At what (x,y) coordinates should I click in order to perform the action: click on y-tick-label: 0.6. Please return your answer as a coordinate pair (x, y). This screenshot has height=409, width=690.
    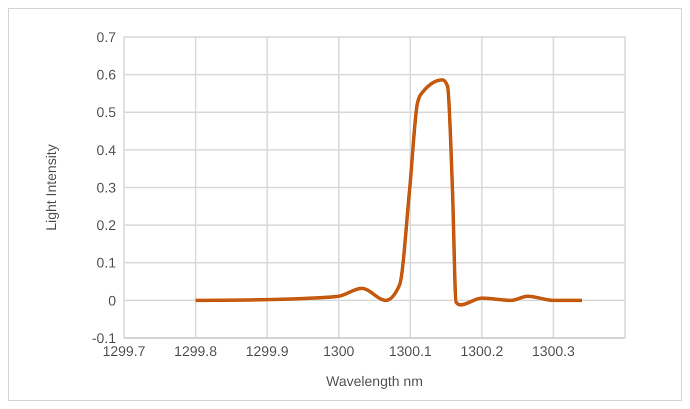
    Looking at the image, I should click on (106, 74).